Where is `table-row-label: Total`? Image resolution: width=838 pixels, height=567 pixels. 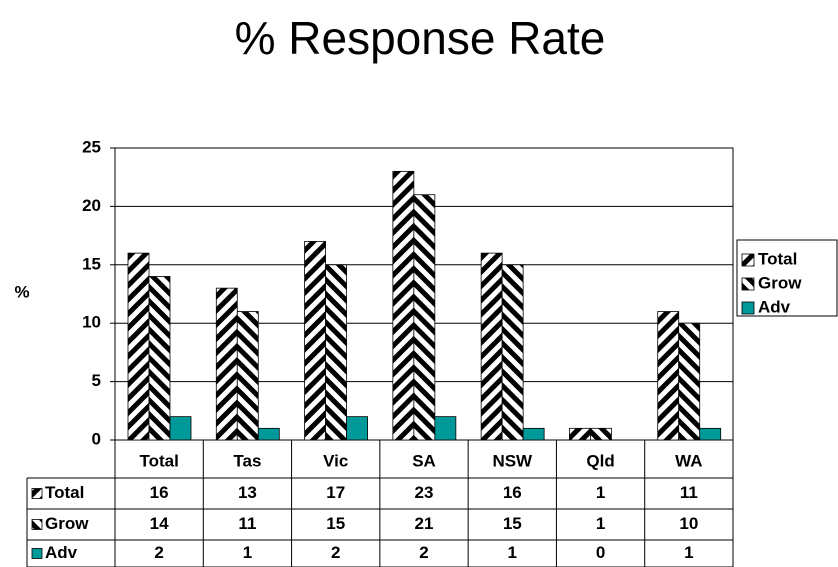 table-row-label: Total is located at coordinates (64, 492).